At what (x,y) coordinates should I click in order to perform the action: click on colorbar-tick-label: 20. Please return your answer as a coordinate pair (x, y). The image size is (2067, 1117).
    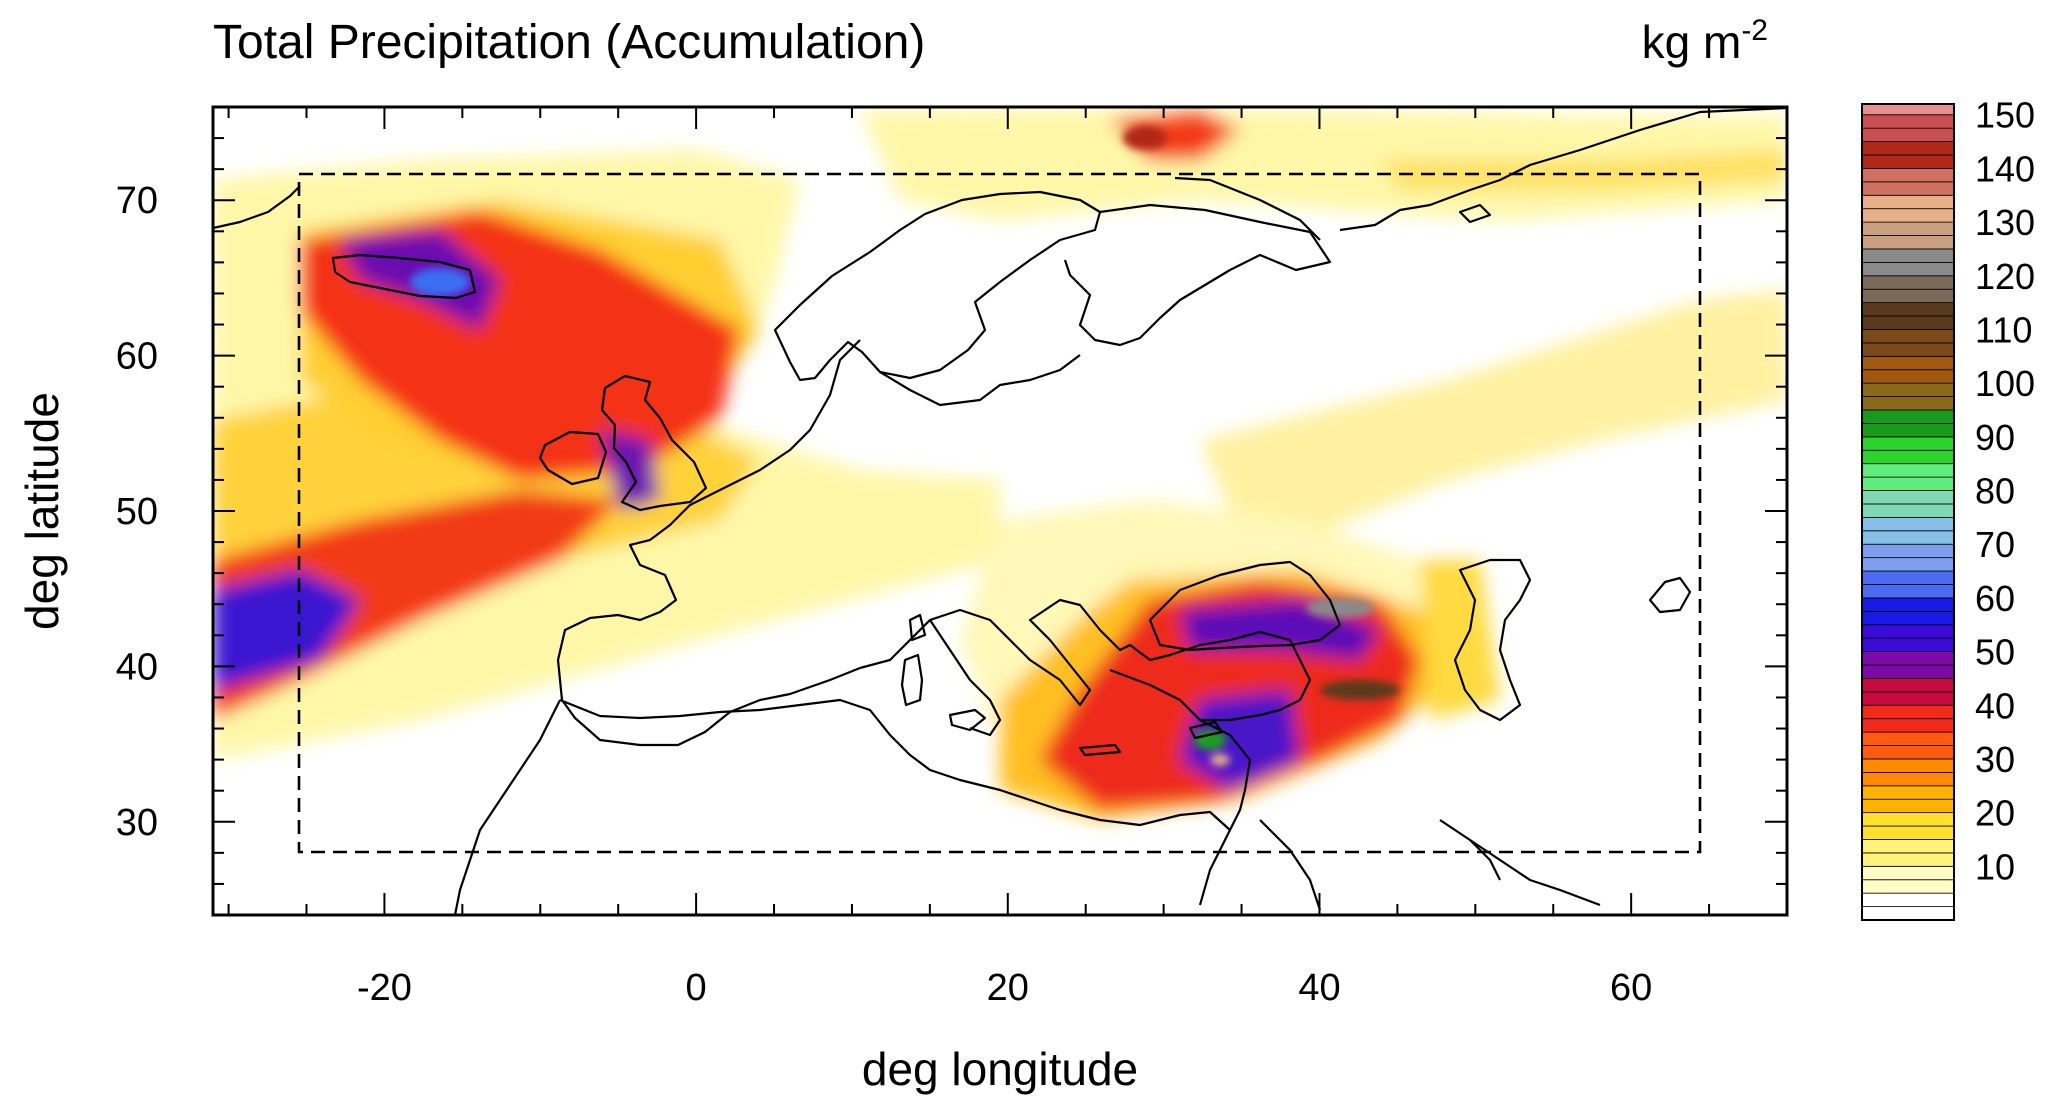
    Looking at the image, I should click on (1995, 813).